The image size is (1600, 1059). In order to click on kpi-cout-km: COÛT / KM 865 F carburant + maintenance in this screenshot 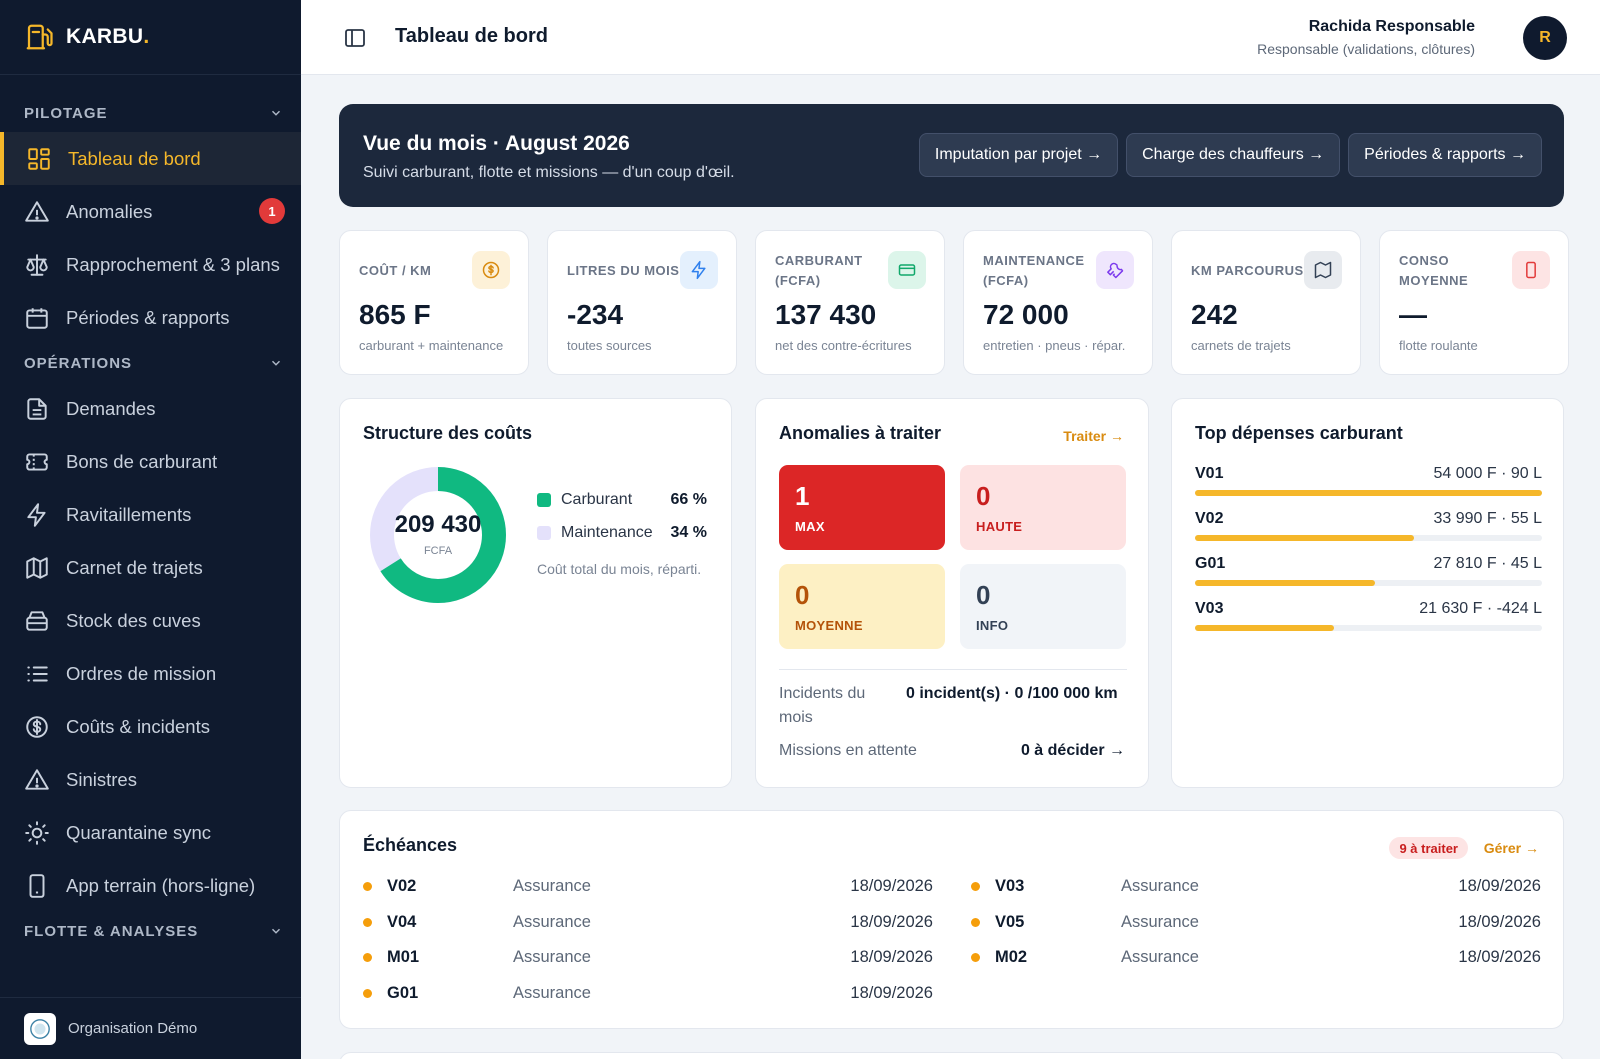, I will do `click(434, 302)`.